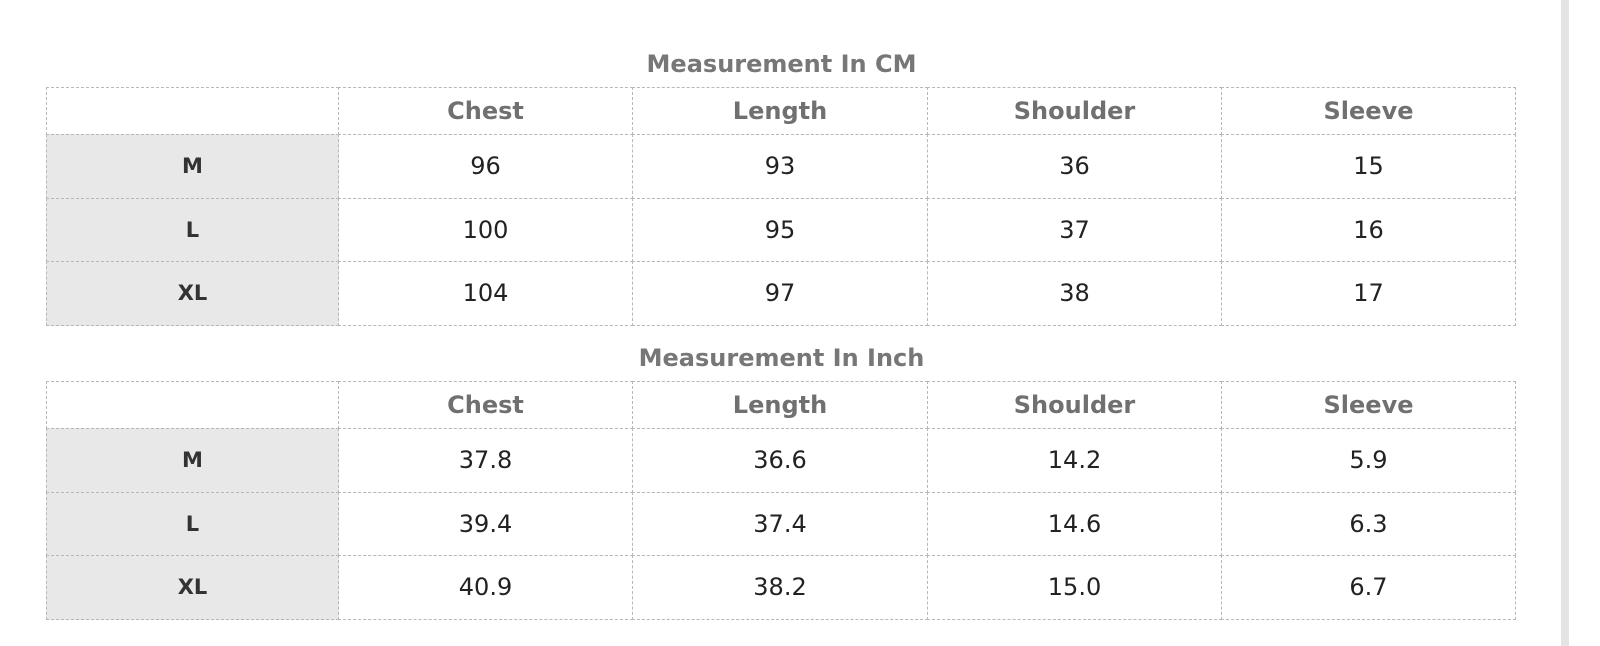  What do you see at coordinates (485, 166) in the screenshot?
I see `measurement-value: 96` at bounding box center [485, 166].